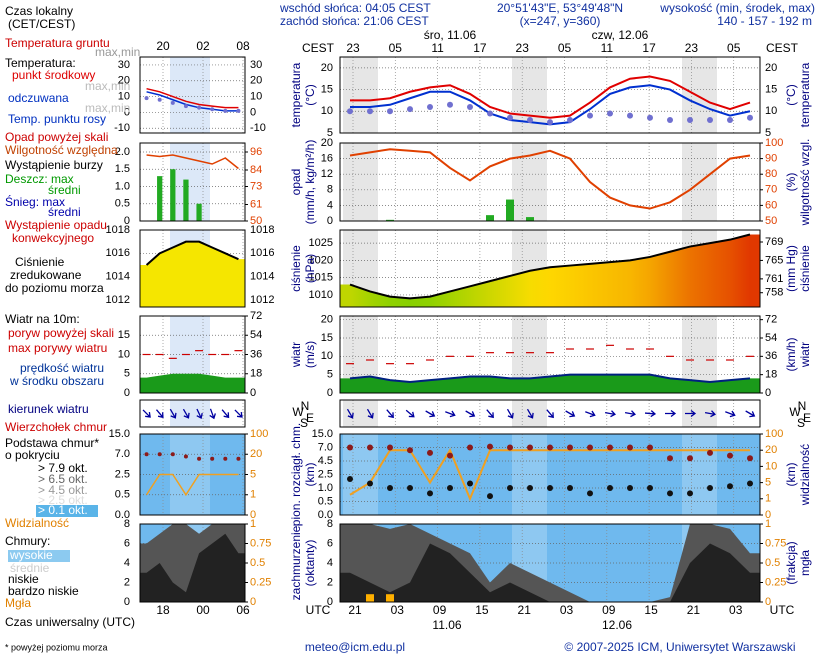 Image resolution: width=820 pixels, height=660 pixels. What do you see at coordinates (355, 647) in the screenshot?
I see `email: meteo@icm.edu.pl` at bounding box center [355, 647].